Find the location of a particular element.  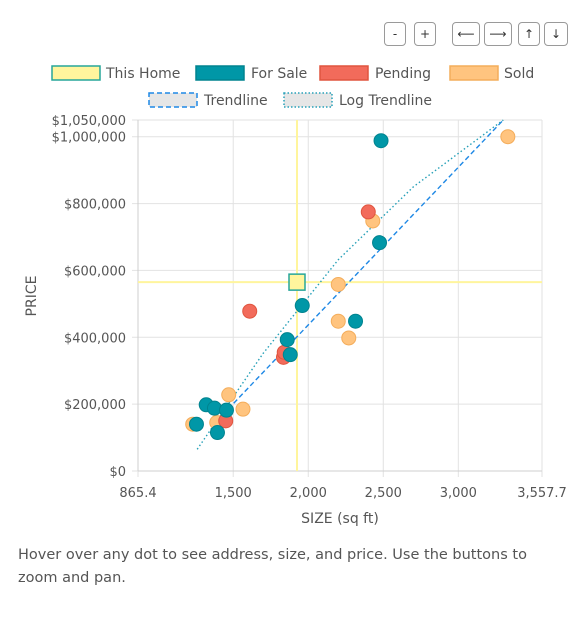

legend-swatch-this-home is located at coordinates (76, 73).